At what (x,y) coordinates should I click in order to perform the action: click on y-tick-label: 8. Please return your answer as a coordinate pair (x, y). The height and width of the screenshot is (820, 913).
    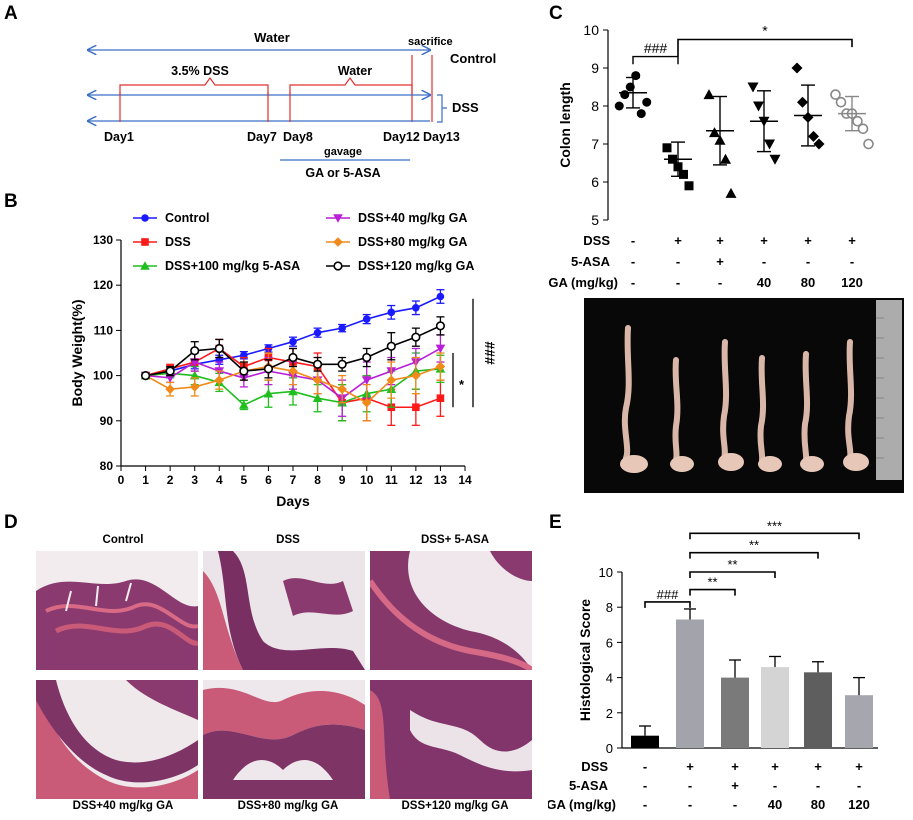
    Looking at the image, I should click on (595, 106).